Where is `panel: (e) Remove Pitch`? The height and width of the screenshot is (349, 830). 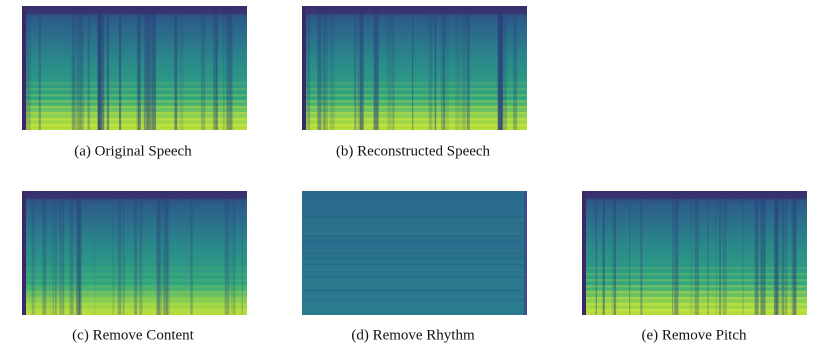
panel: (e) Remove Pitch is located at coordinates (694, 267).